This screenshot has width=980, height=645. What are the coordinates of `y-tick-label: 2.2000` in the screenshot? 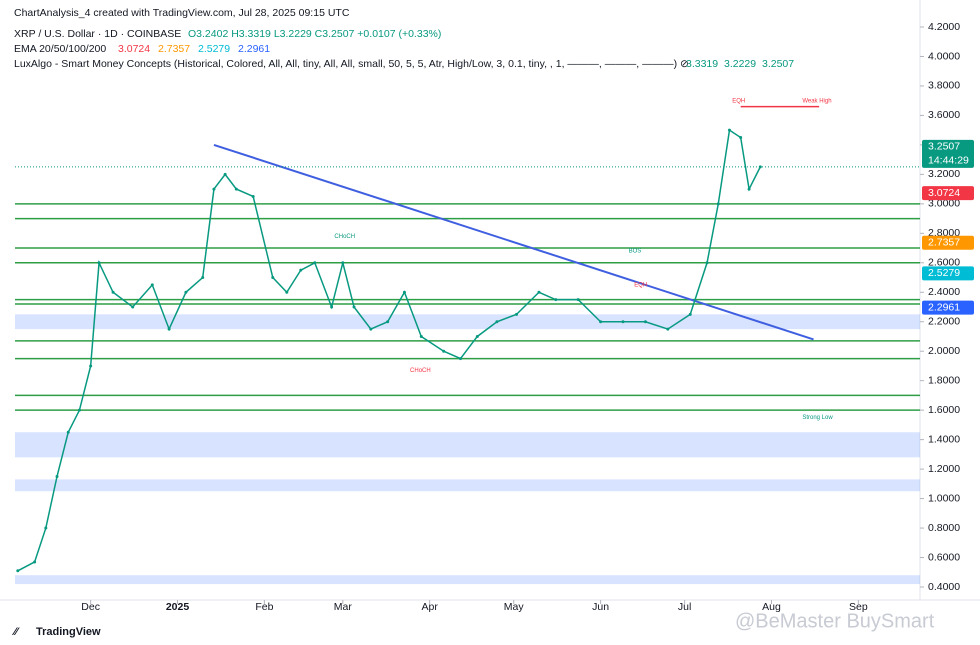 It's located at (944, 322).